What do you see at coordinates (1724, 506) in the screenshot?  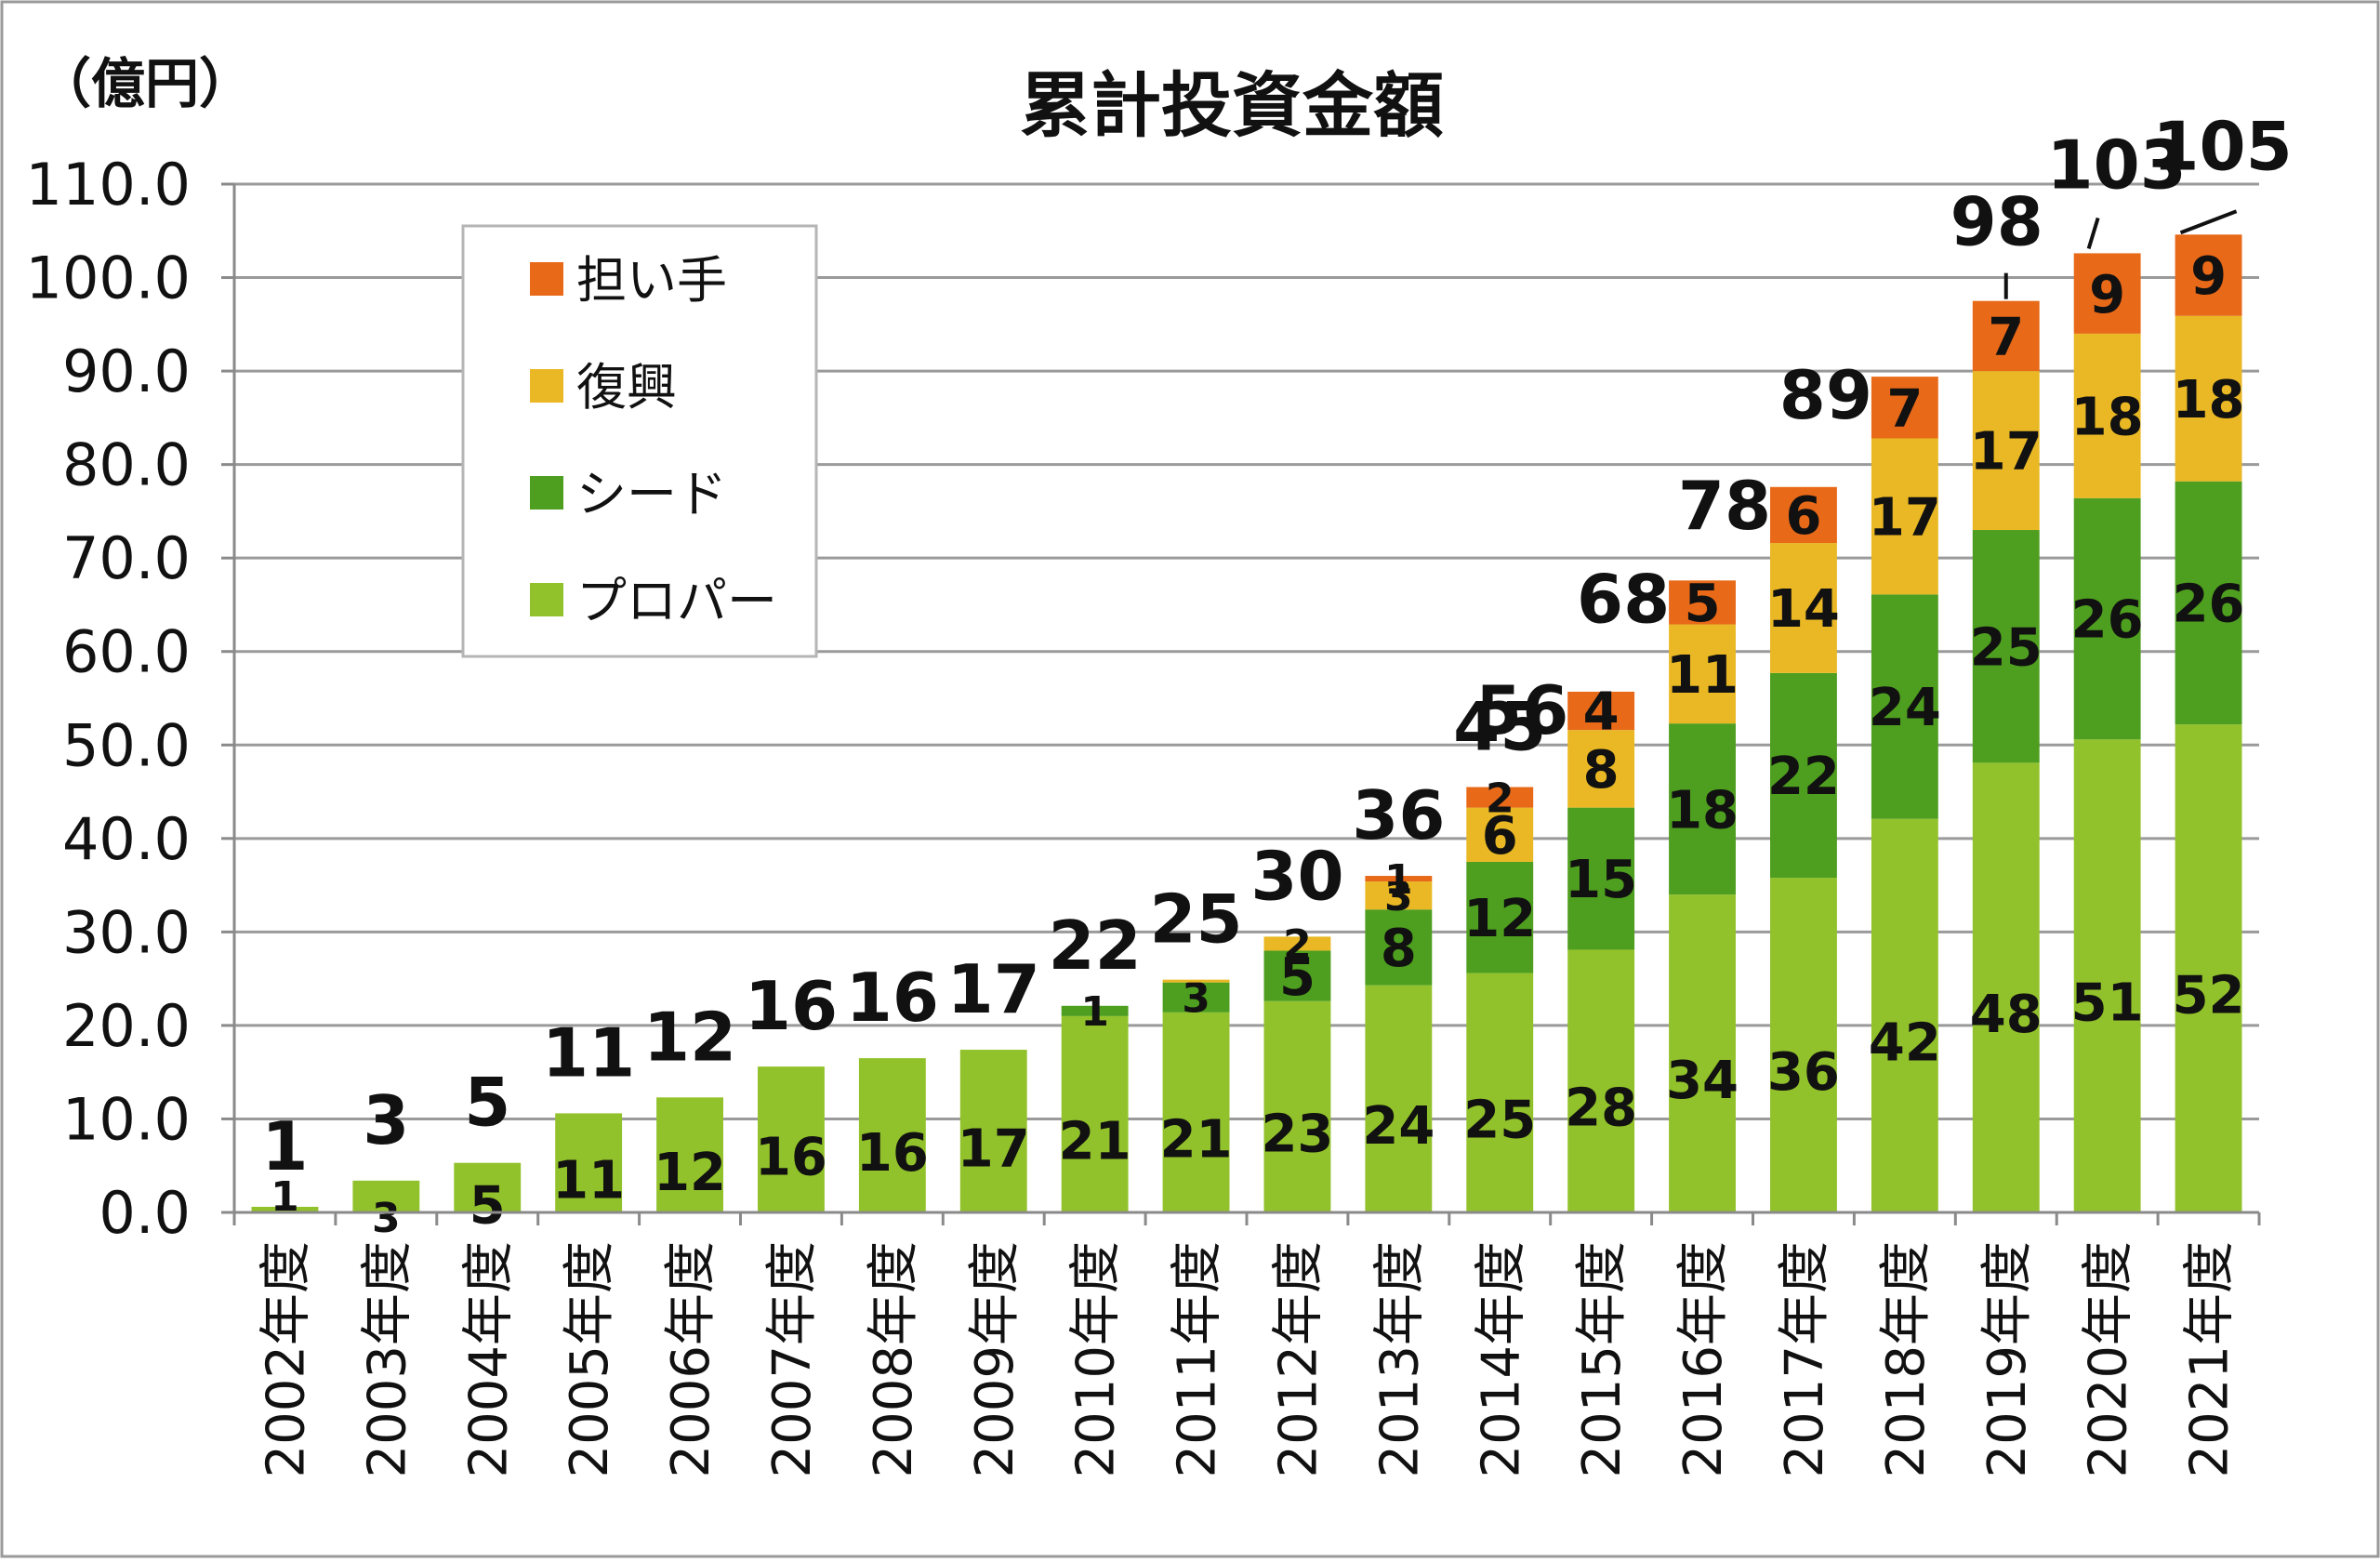 I see `total-label: 78` at bounding box center [1724, 506].